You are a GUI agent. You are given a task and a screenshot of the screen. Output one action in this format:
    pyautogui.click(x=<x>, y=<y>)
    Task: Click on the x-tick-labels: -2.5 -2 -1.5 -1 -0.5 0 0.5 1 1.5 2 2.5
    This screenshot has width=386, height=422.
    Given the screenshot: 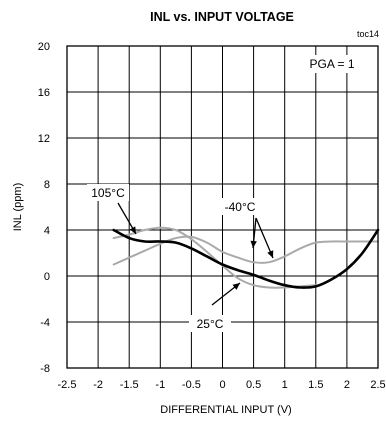 What is the action you would take?
    pyautogui.click(x=222, y=385)
    